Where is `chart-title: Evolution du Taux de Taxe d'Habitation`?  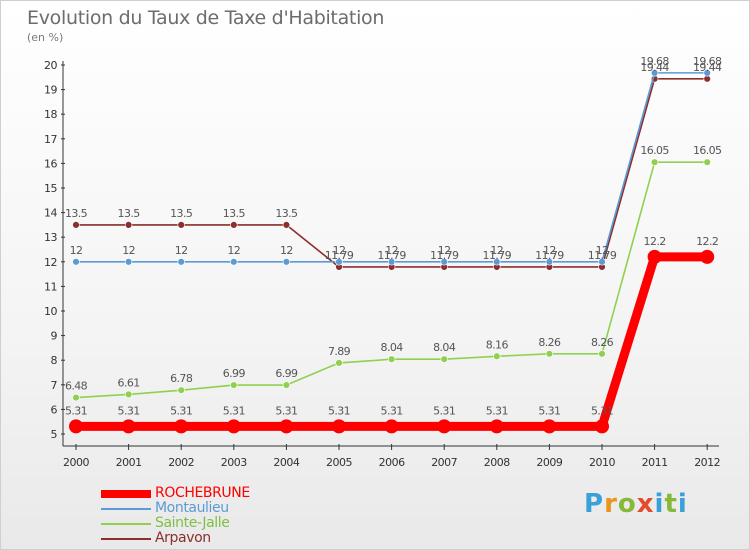 chart-title: Evolution du Taux de Taxe d'Habitation is located at coordinates (206, 18).